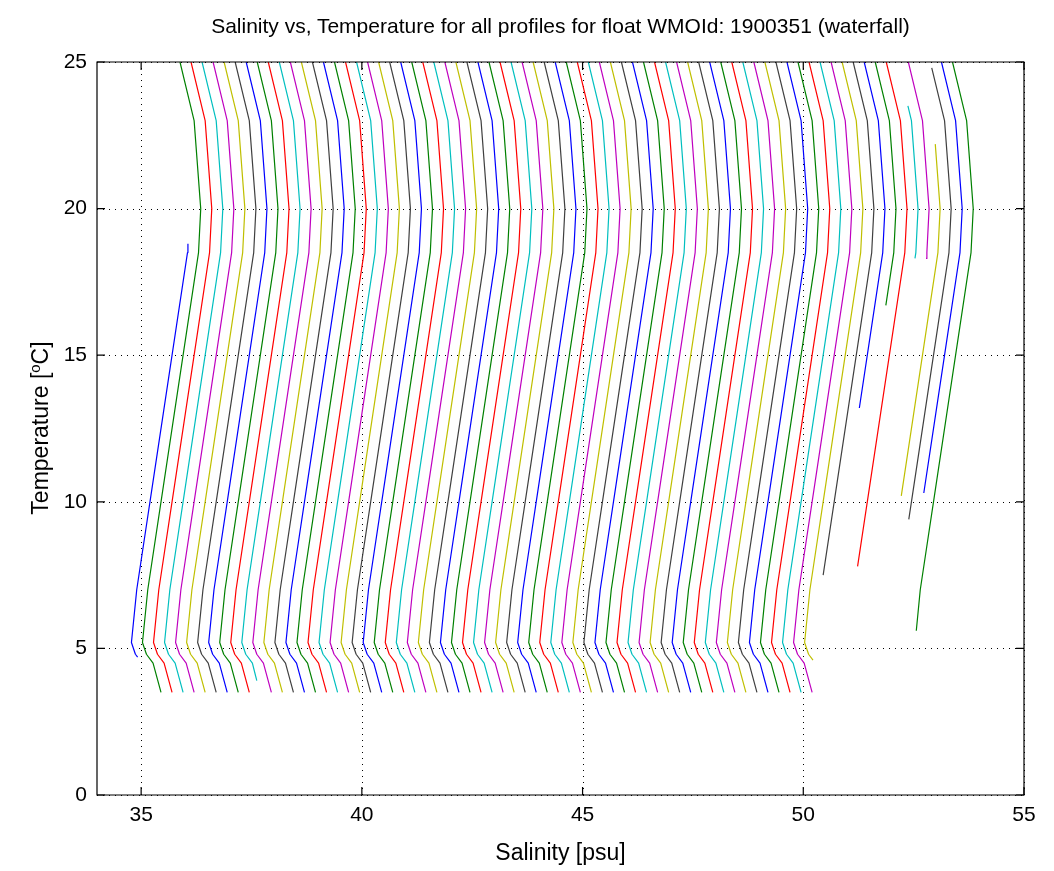  What do you see at coordinates (75, 353) in the screenshot?
I see `y-tick-label: 15` at bounding box center [75, 353].